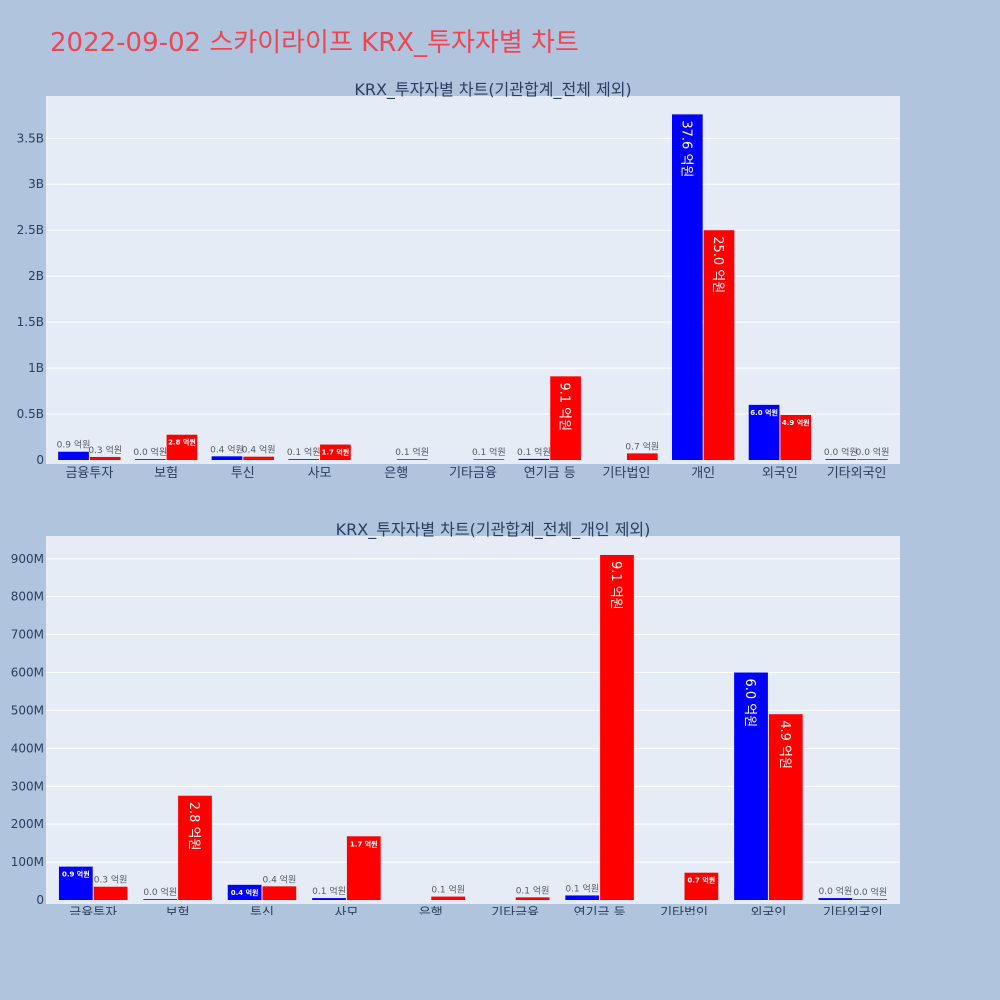 Image resolution: width=1000 pixels, height=1000 pixels. What do you see at coordinates (30, 138) in the screenshot?
I see `y-tick-label: 3.5B` at bounding box center [30, 138].